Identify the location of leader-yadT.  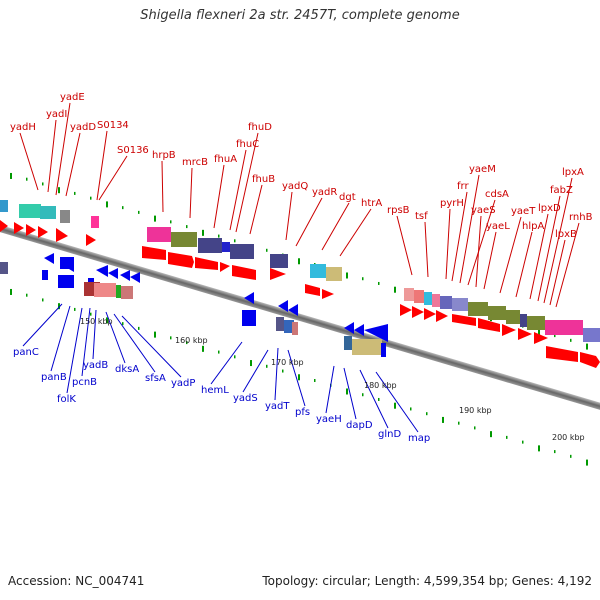
(276, 374).